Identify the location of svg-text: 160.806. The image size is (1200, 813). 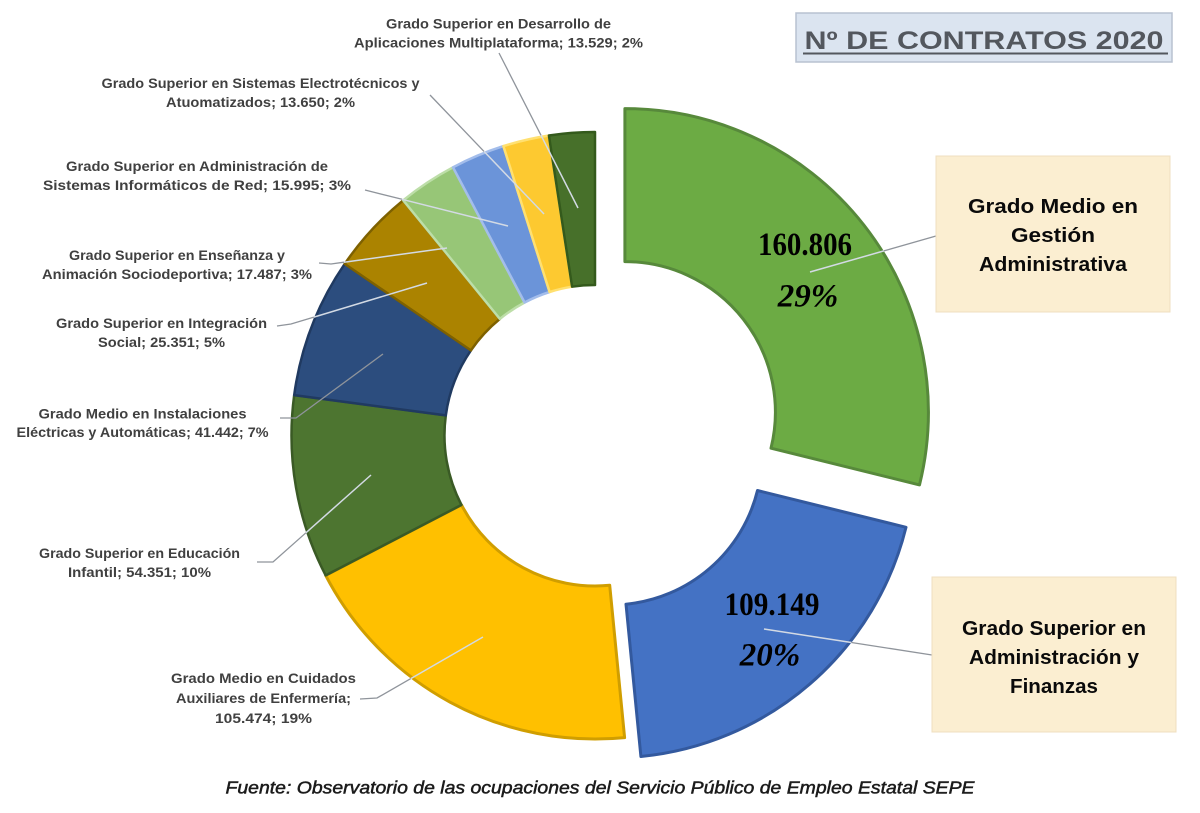
(805, 245).